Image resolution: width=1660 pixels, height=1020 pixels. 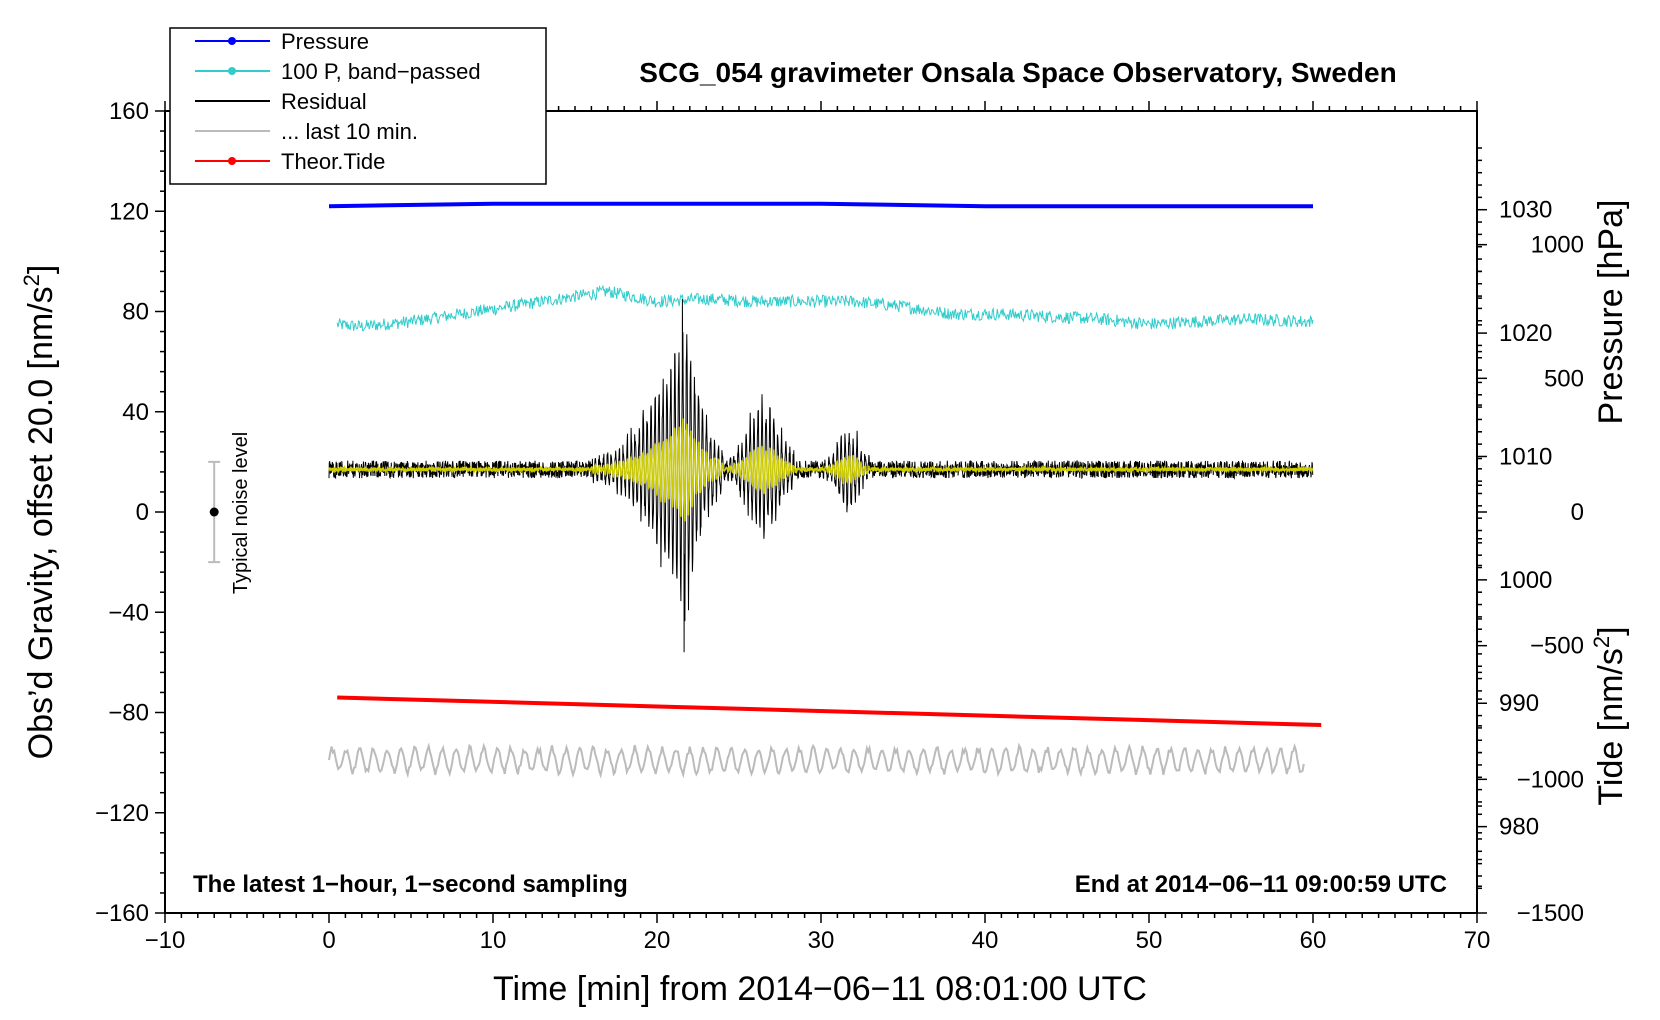 What do you see at coordinates (410, 884) in the screenshot?
I see `annotation-left: The latest 1−hour, 1−second sampling` at bounding box center [410, 884].